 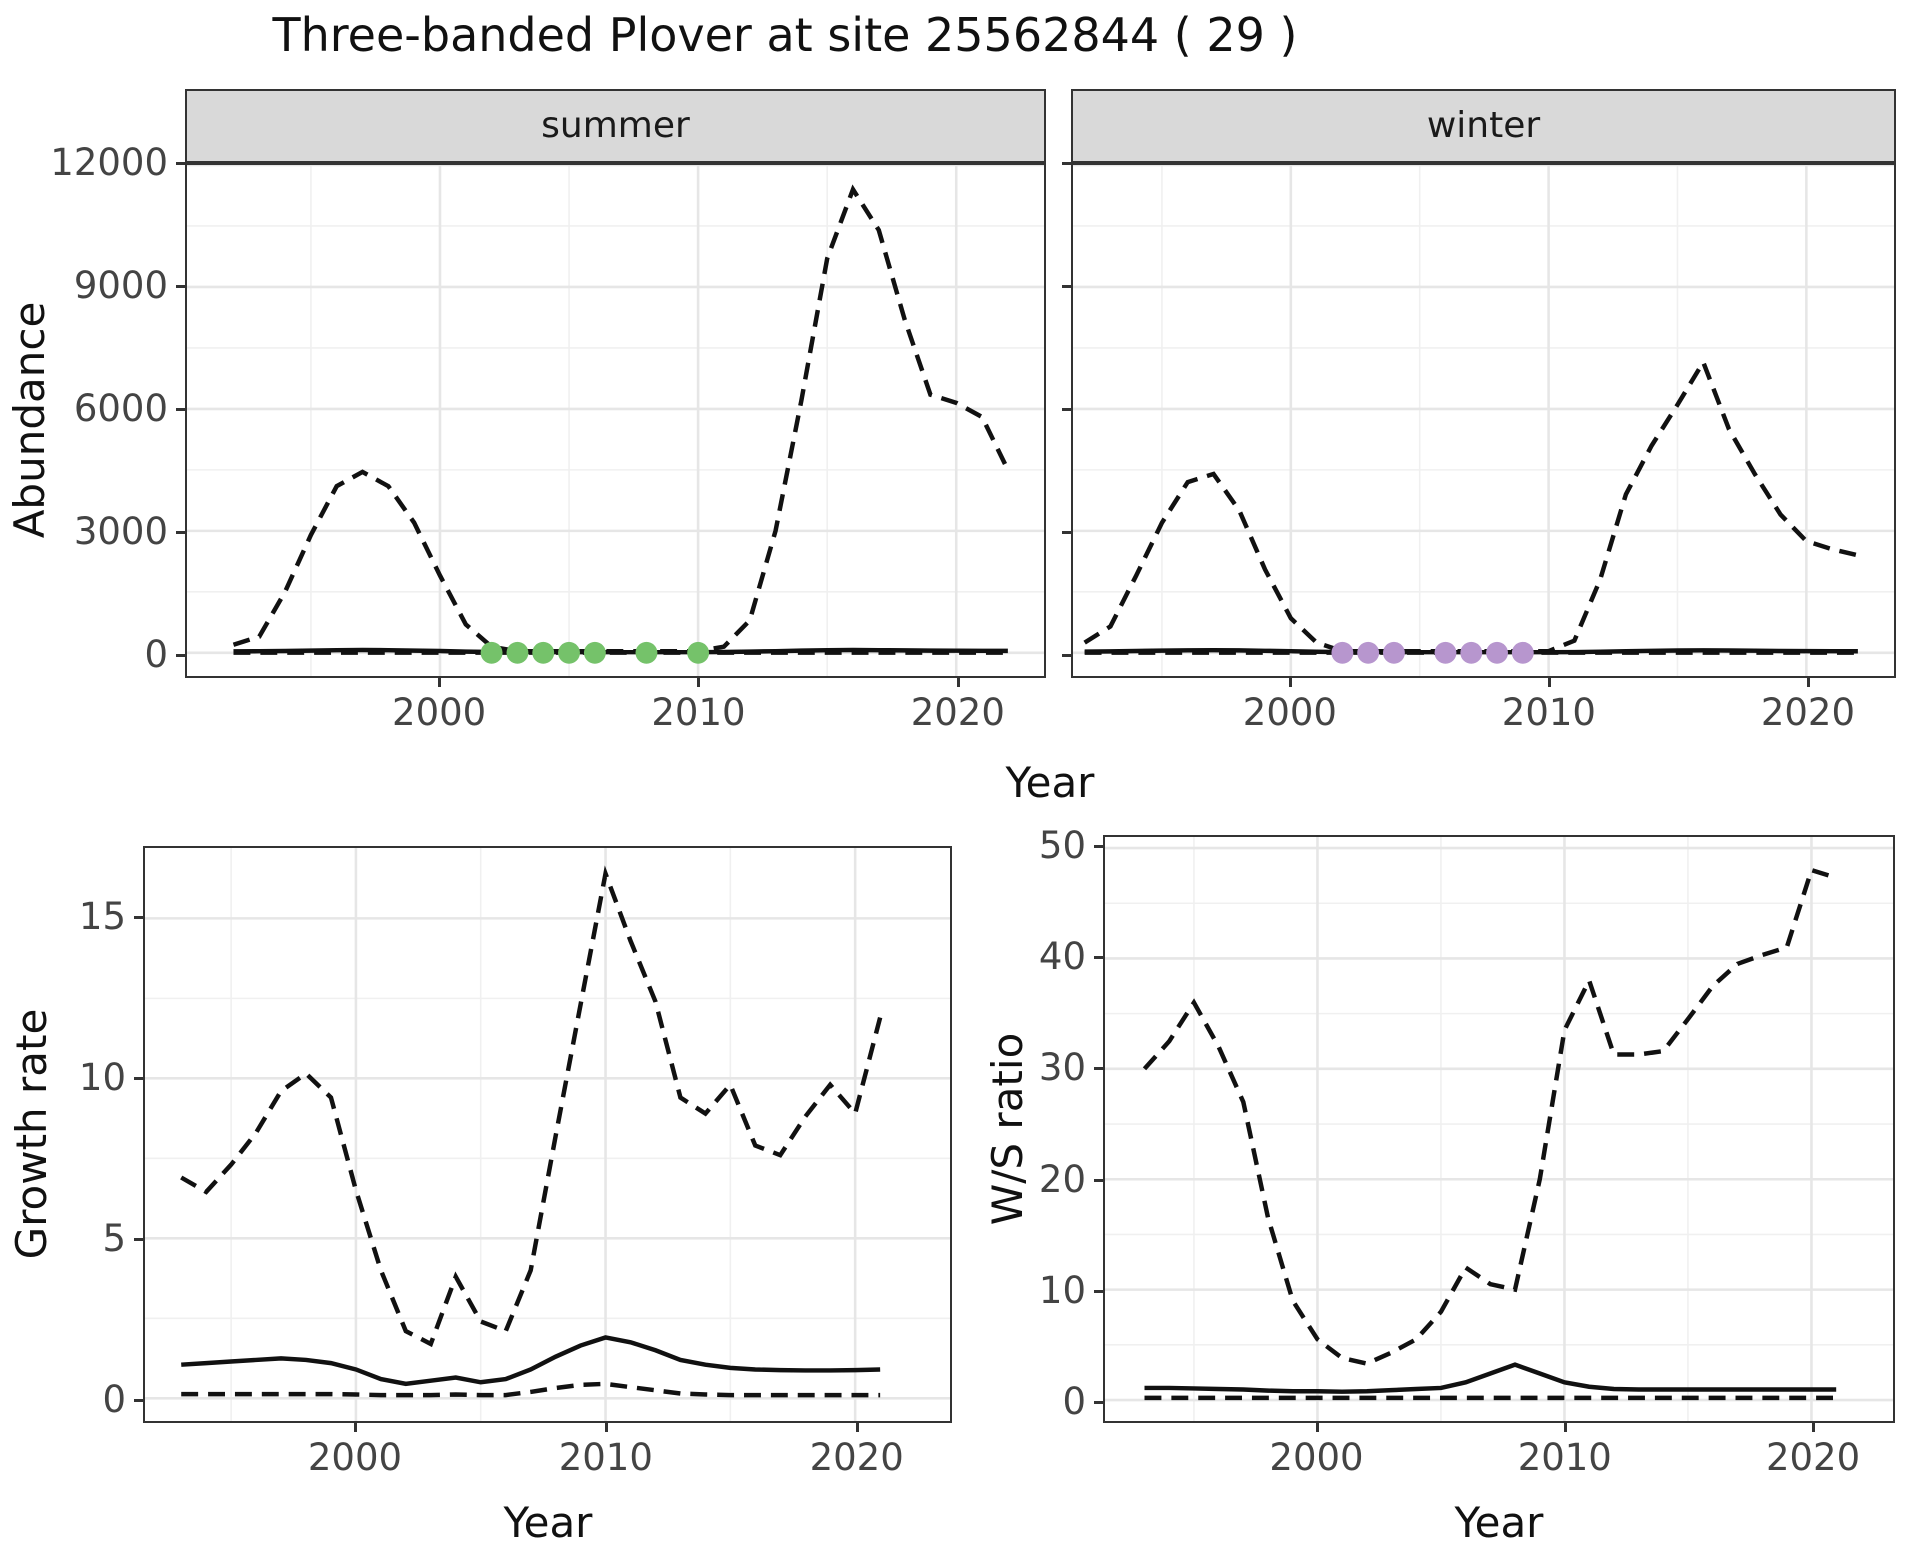 I want to click on x-axis-label-top: Year, so click(x=1050, y=782).